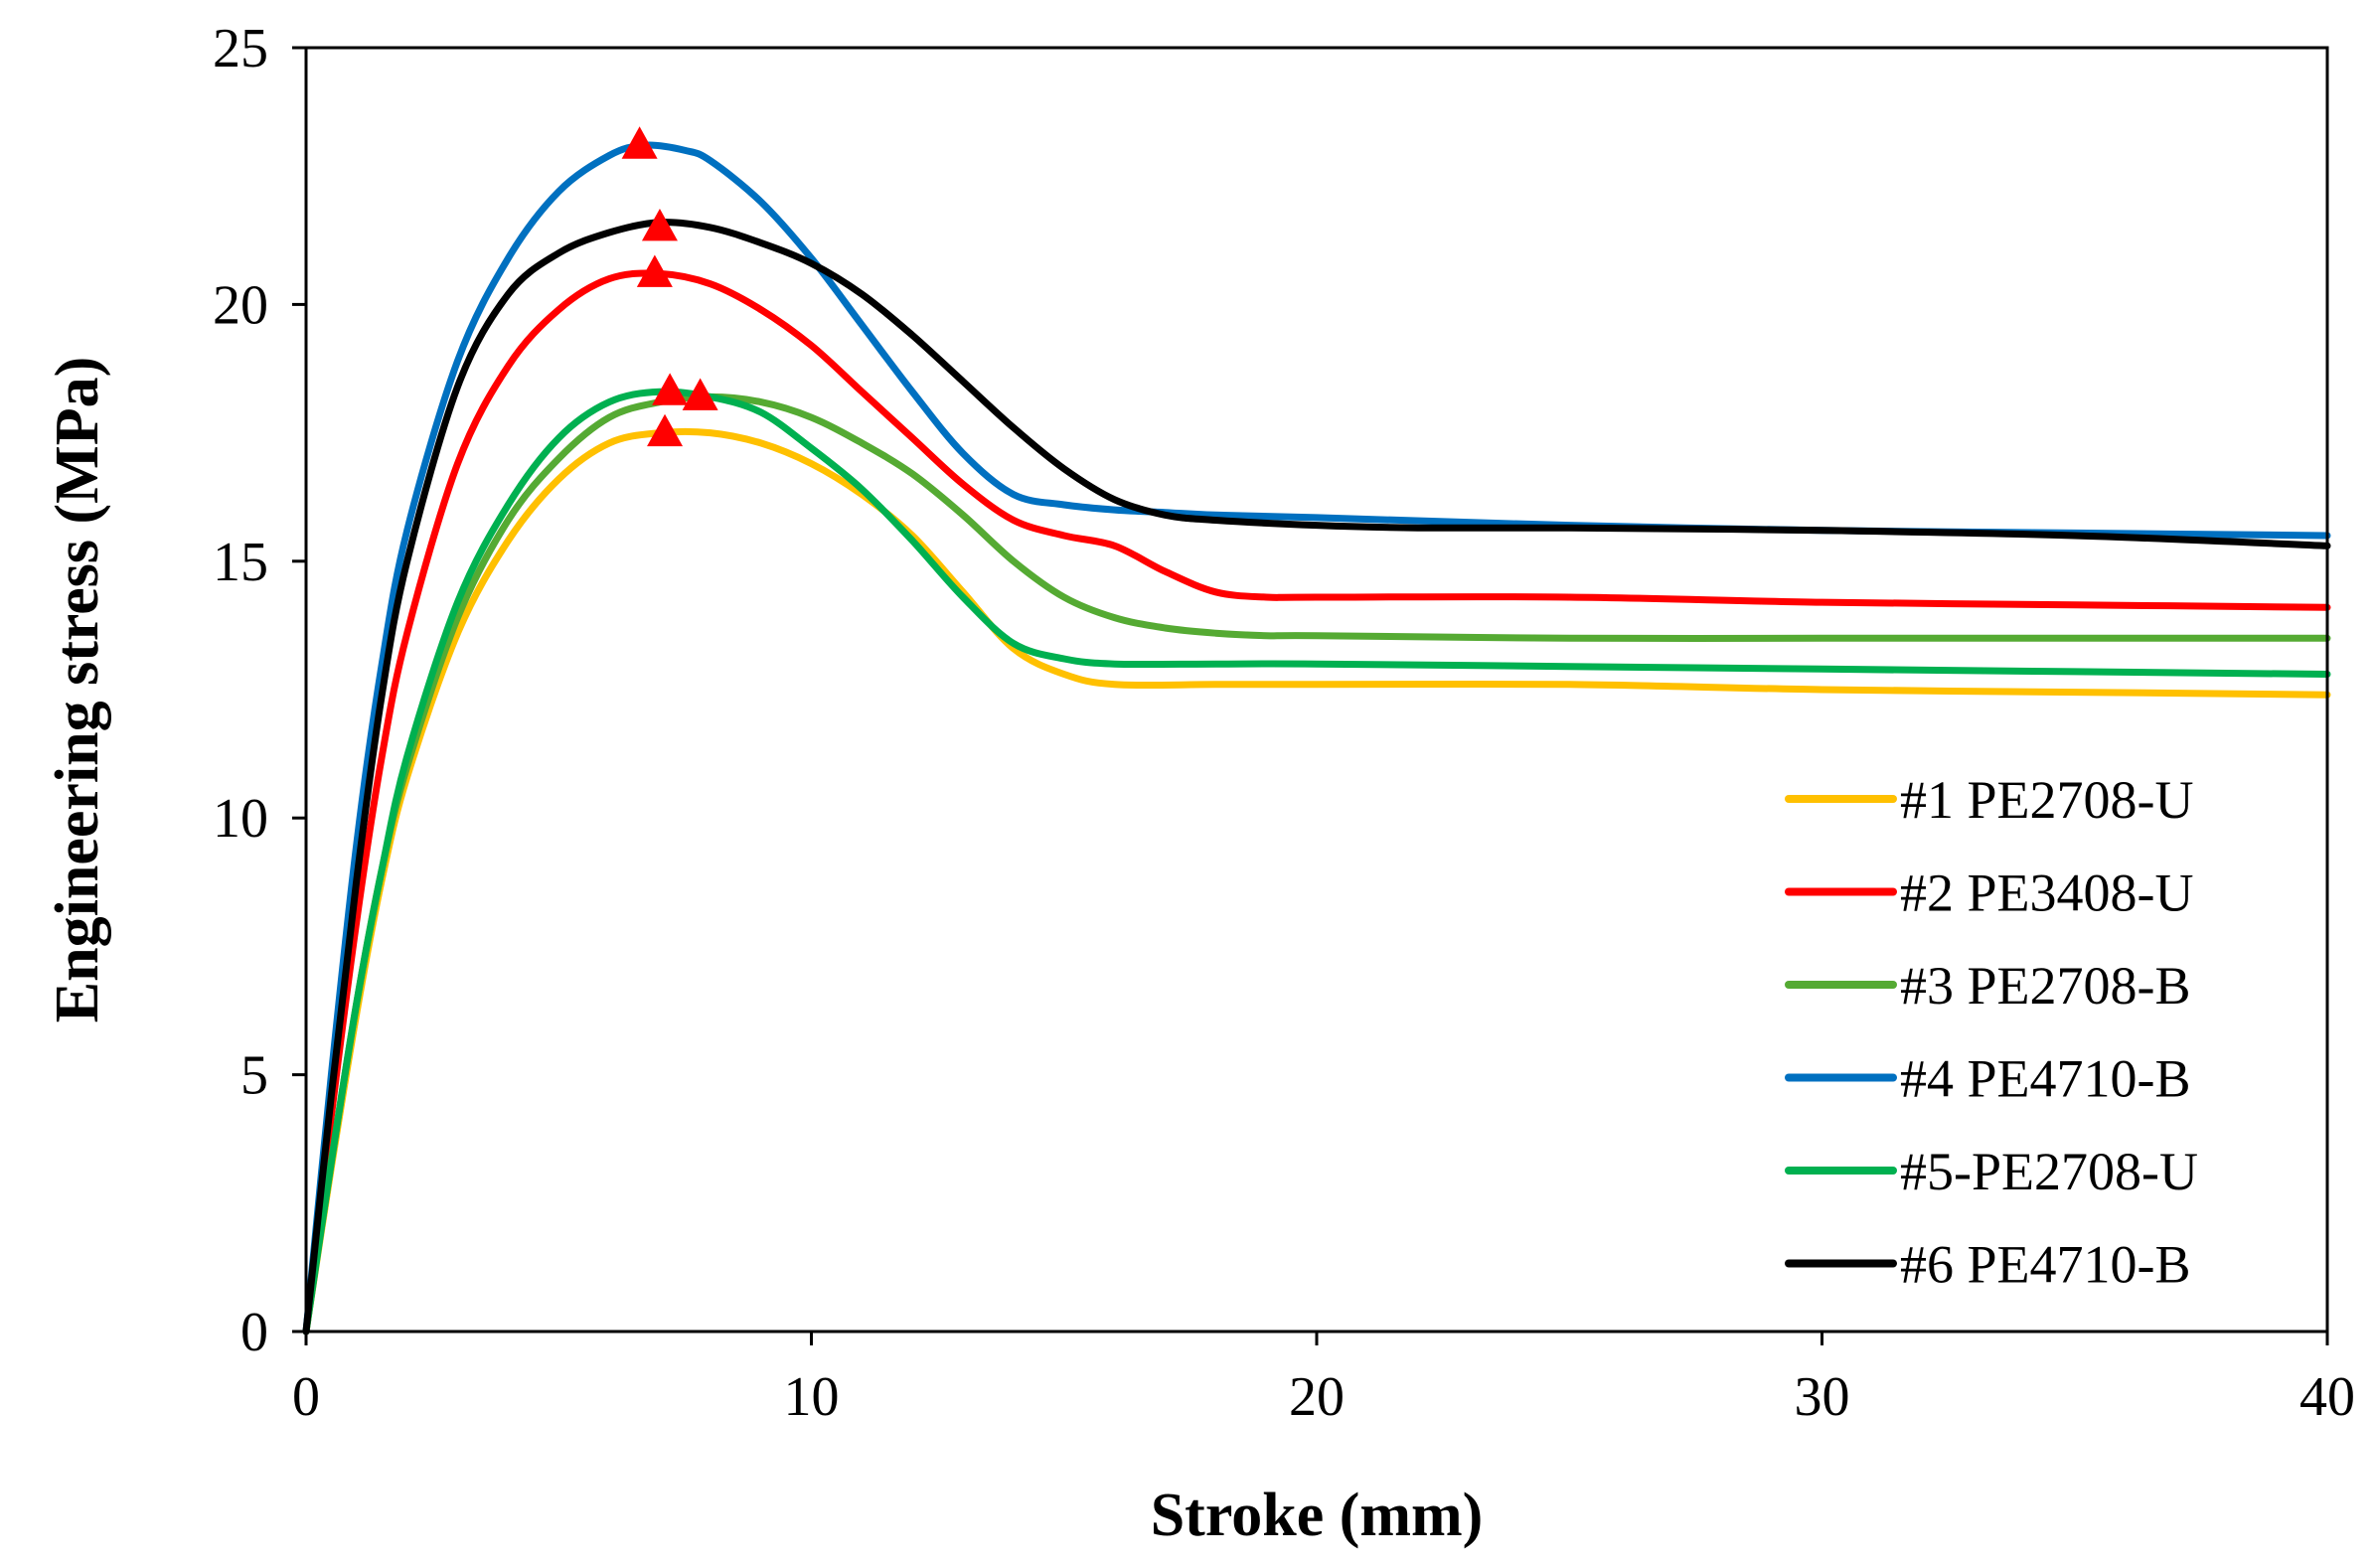 This screenshot has width=2375, height=1568. Describe the element at coordinates (78, 689) in the screenshot. I see `y-axis-title: Engineering stress (MPa)` at that location.